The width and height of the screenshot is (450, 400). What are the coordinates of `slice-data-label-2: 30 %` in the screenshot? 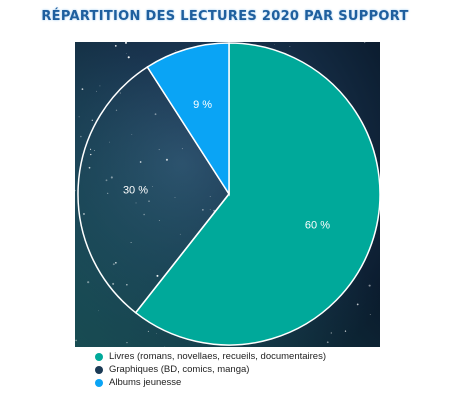 It's located at (135, 191).